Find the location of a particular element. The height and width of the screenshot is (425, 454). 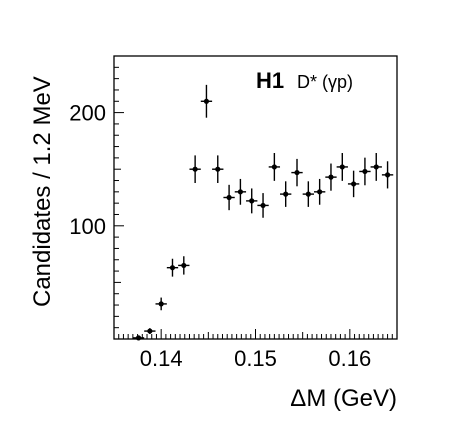

y-tick-label: 200 is located at coordinates (87, 113).